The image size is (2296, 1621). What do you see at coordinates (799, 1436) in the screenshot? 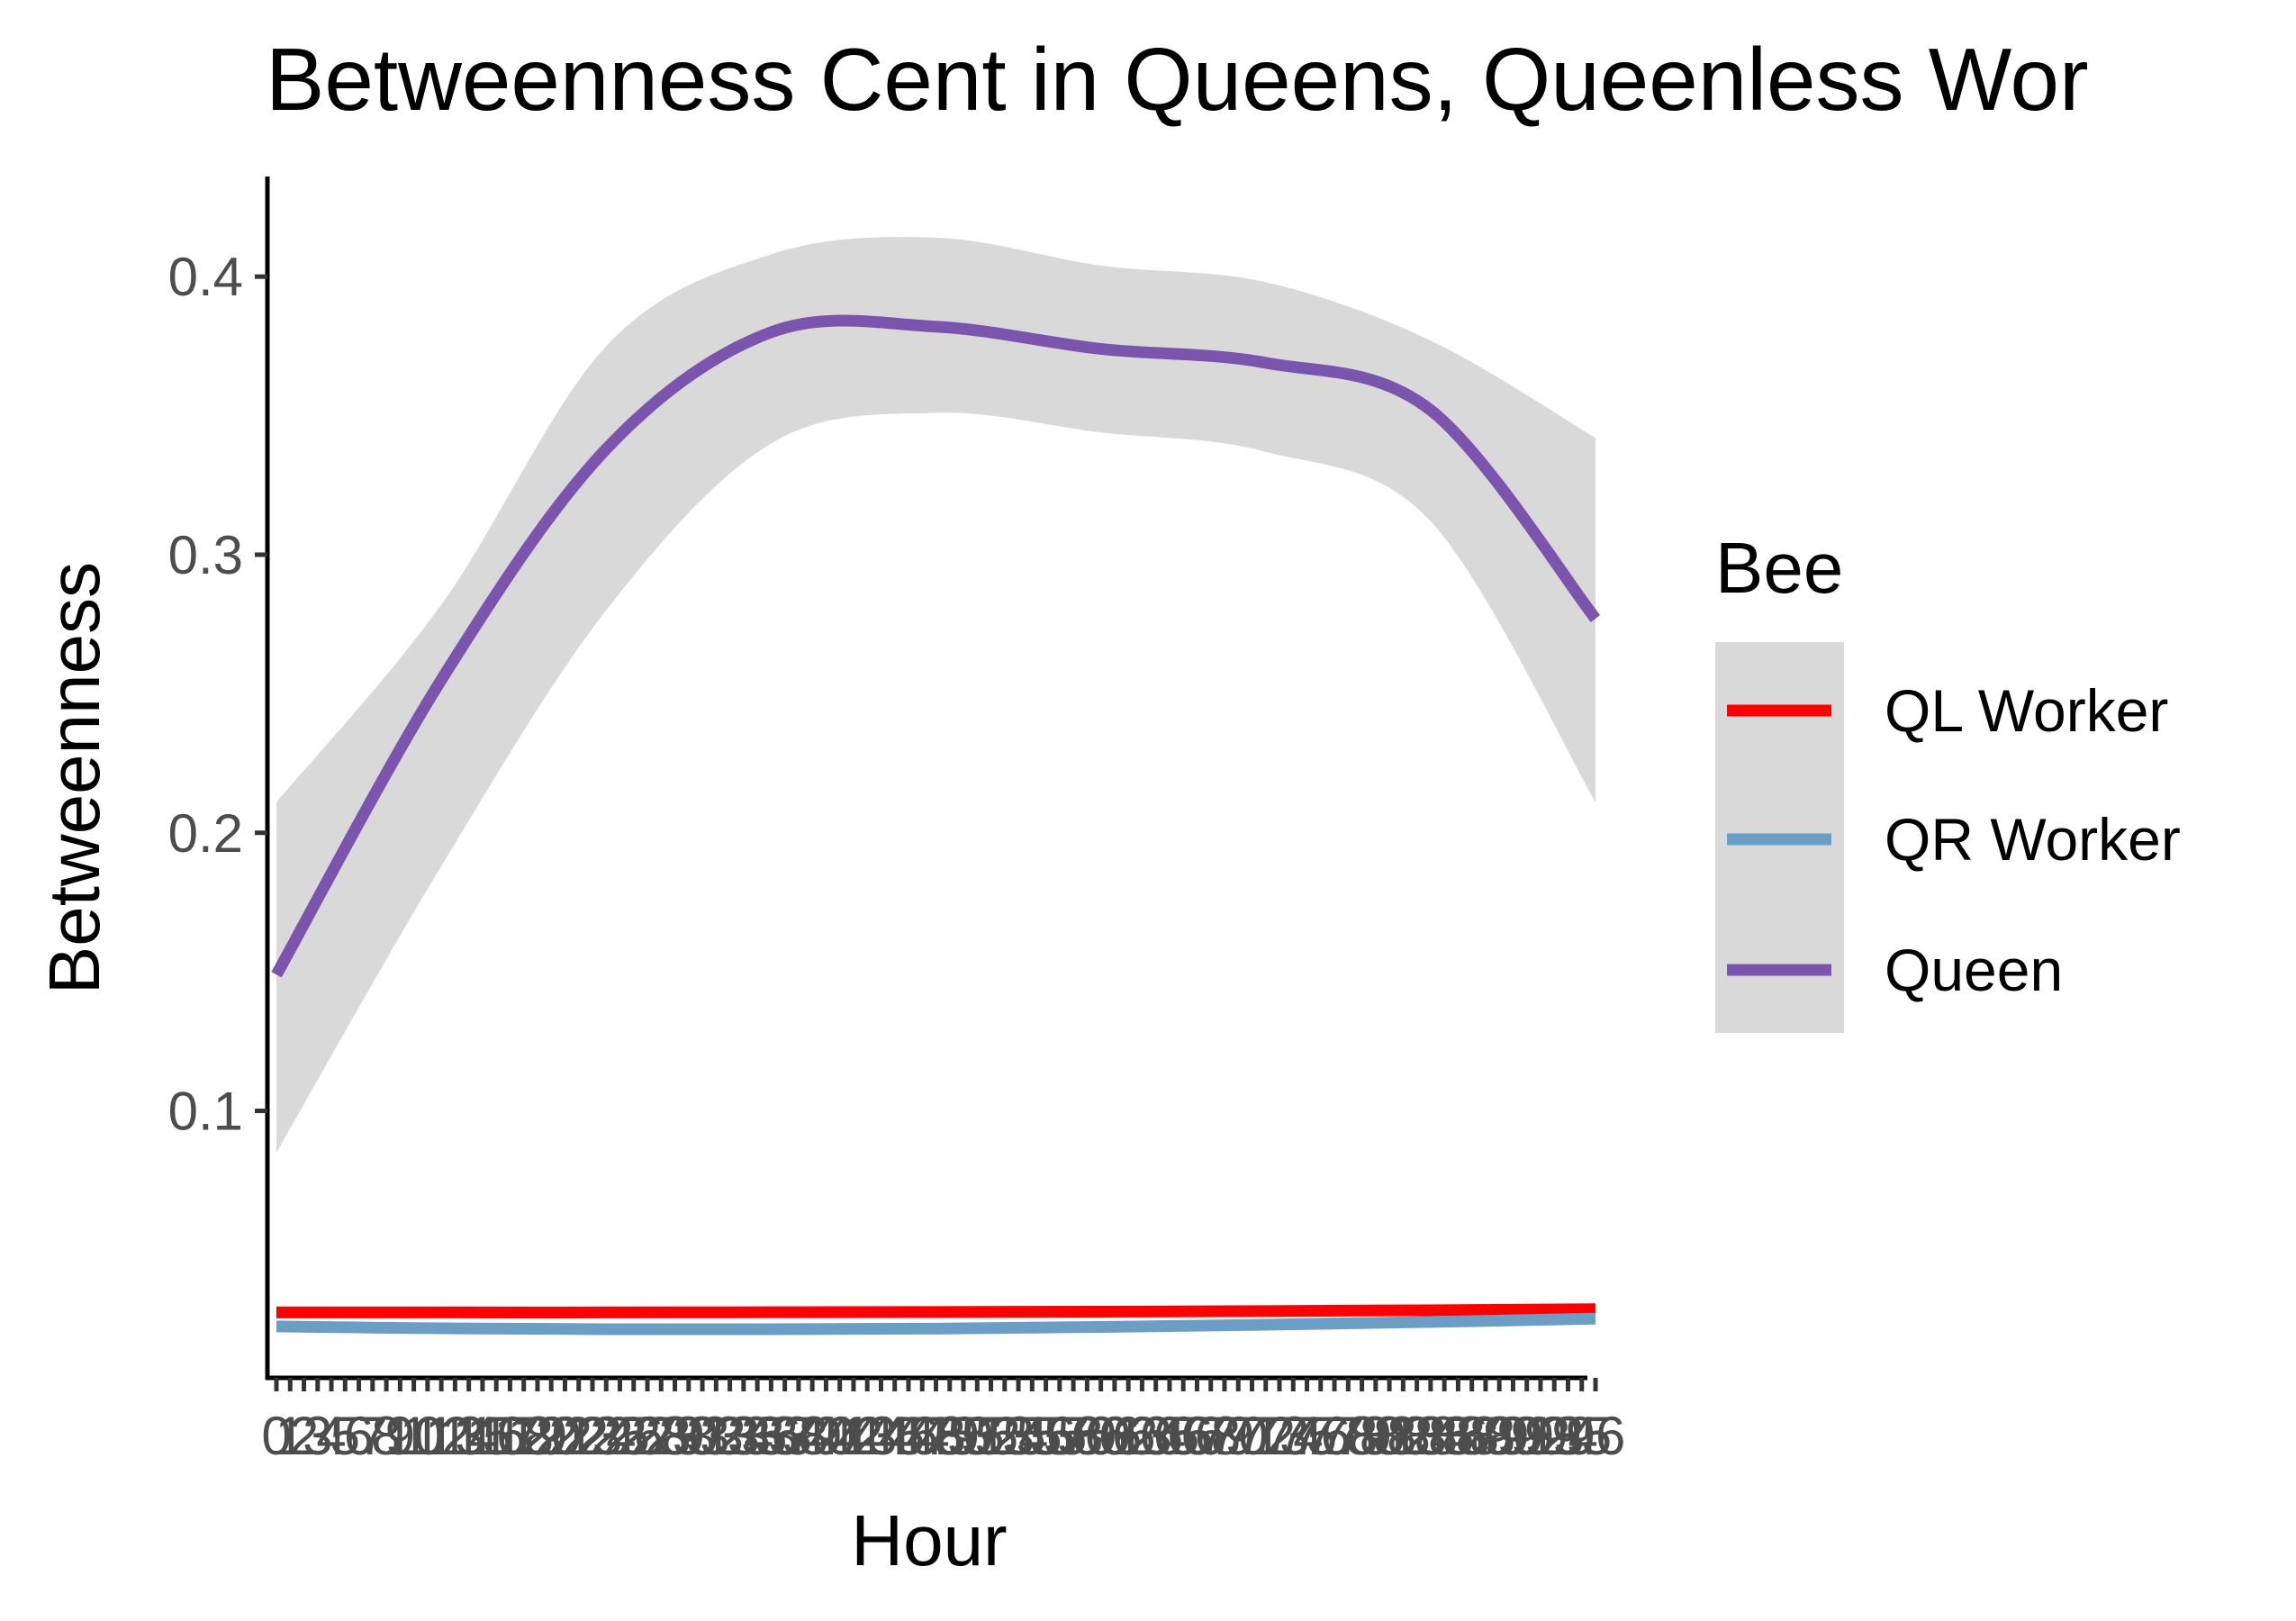
I see `x-tick-label: 38` at bounding box center [799, 1436].